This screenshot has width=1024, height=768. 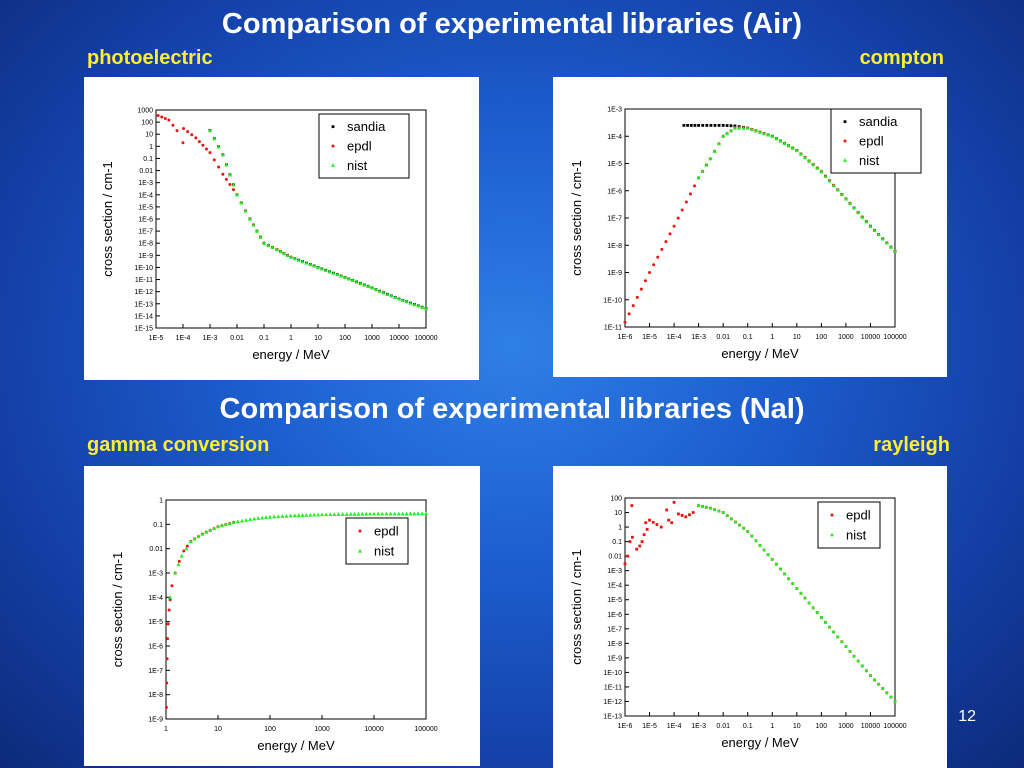 I want to click on series-epdl, so click(x=224, y=186).